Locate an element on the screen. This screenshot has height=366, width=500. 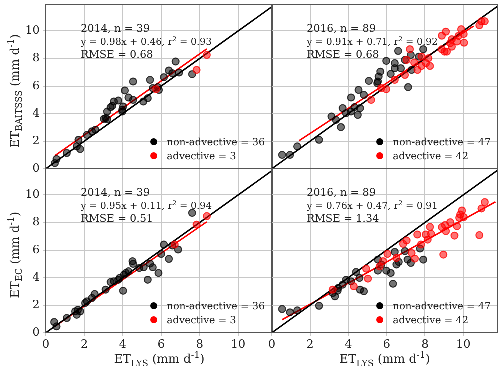
x-tick-label: 2 is located at coordinates (84, 343).